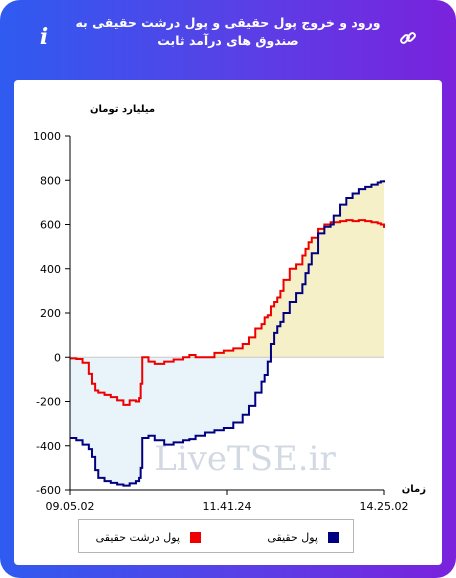  What do you see at coordinates (44, 37) in the screenshot?
I see `info-icon: i` at bounding box center [44, 37].